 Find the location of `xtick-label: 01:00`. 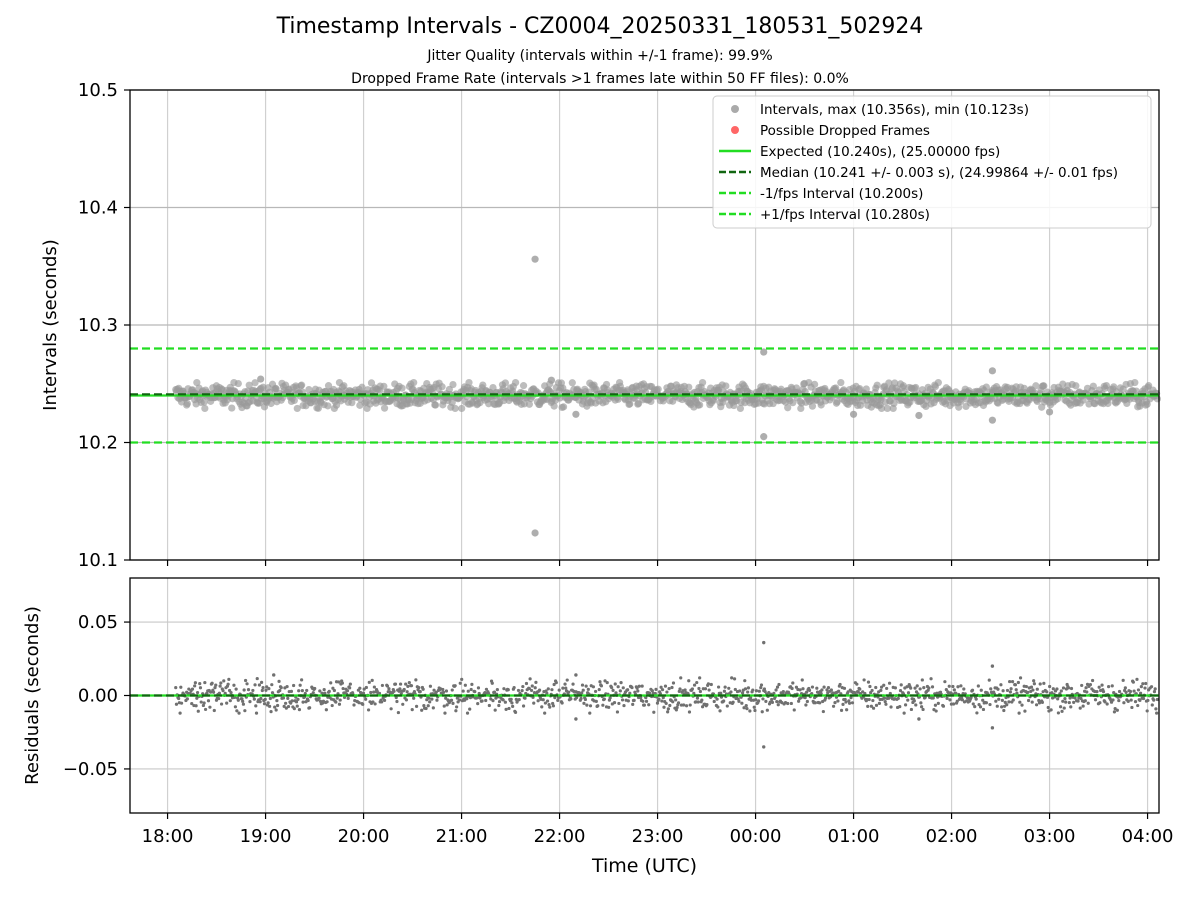

xtick-label: 01:00 is located at coordinates (854, 836).